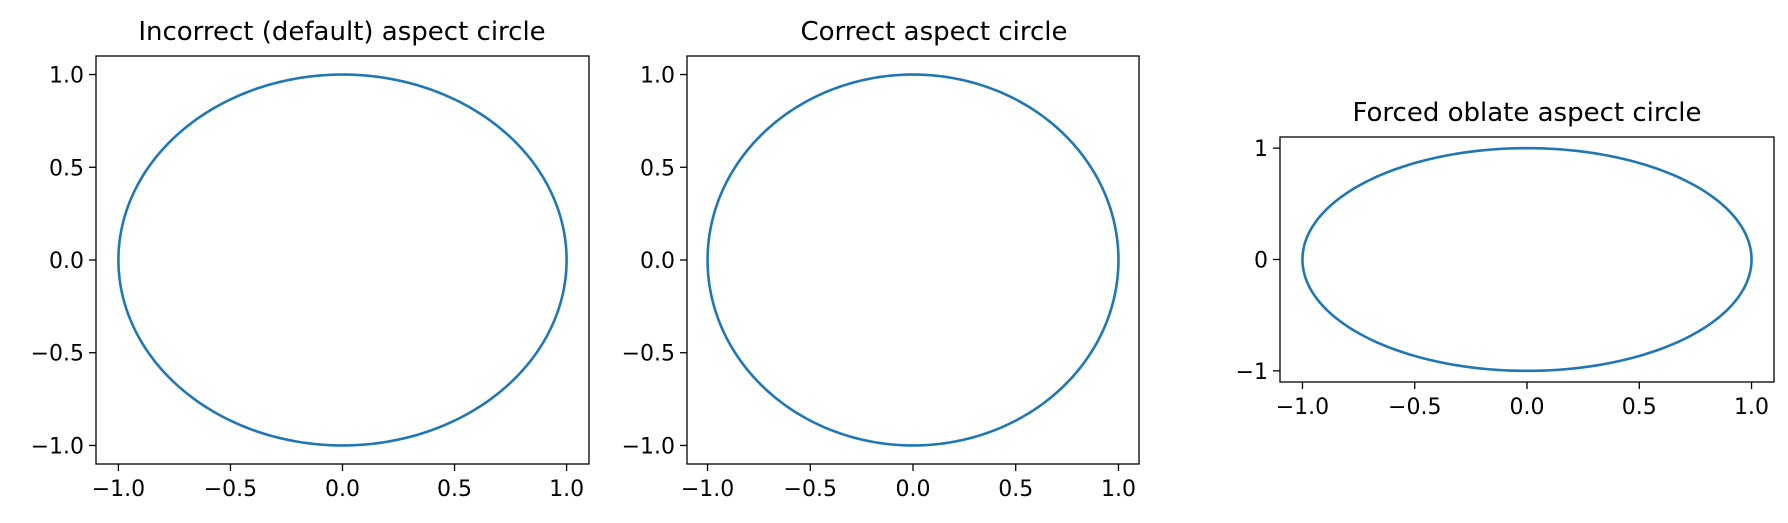  I want to click on y-tick-label: 1, so click(1261, 149).